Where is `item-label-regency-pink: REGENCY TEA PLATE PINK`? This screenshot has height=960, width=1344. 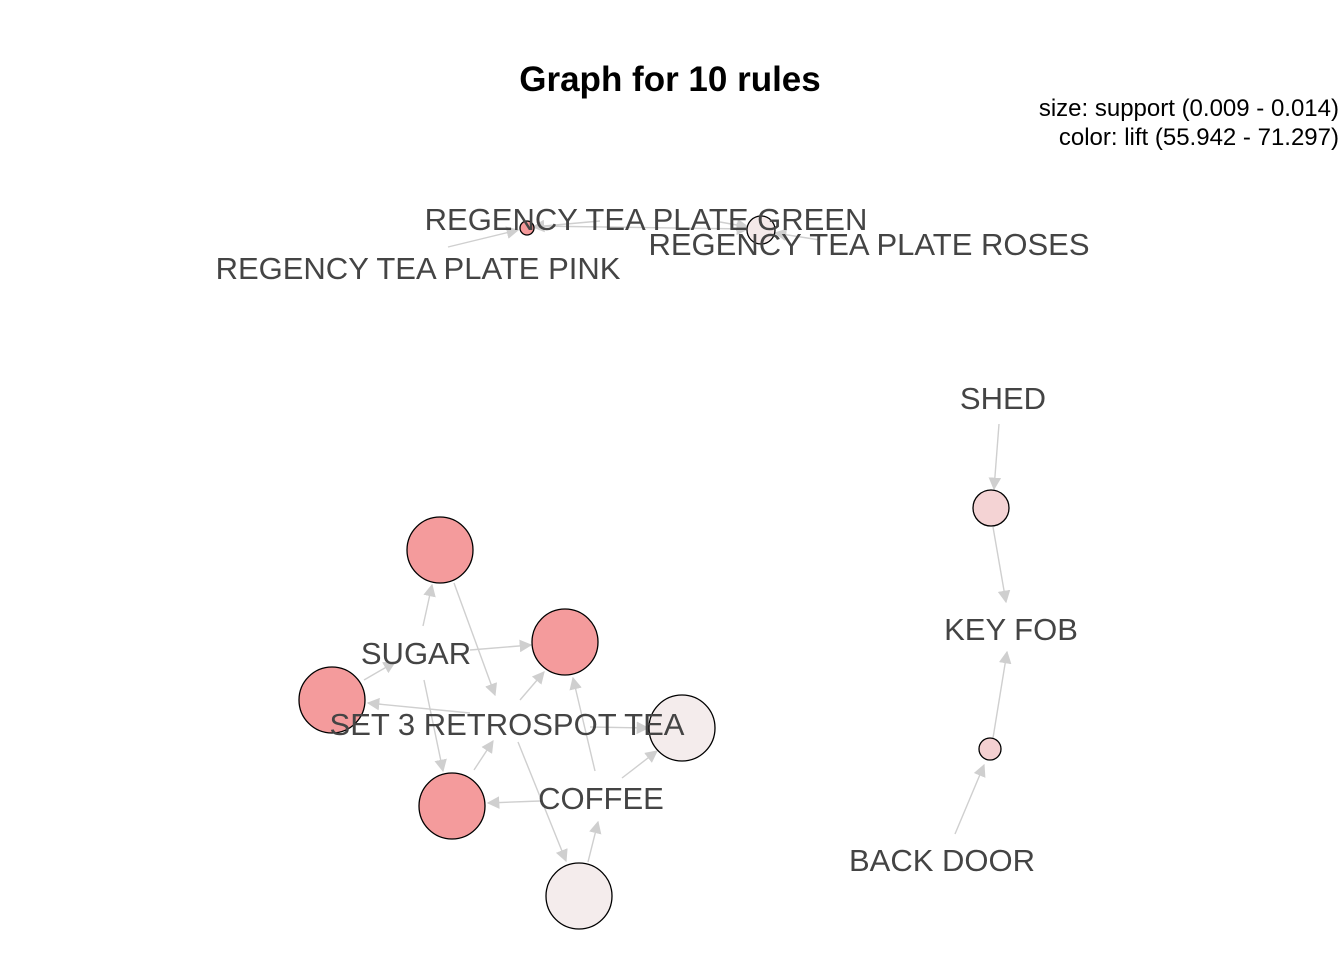 item-label-regency-pink: REGENCY TEA PLATE PINK is located at coordinates (418, 268).